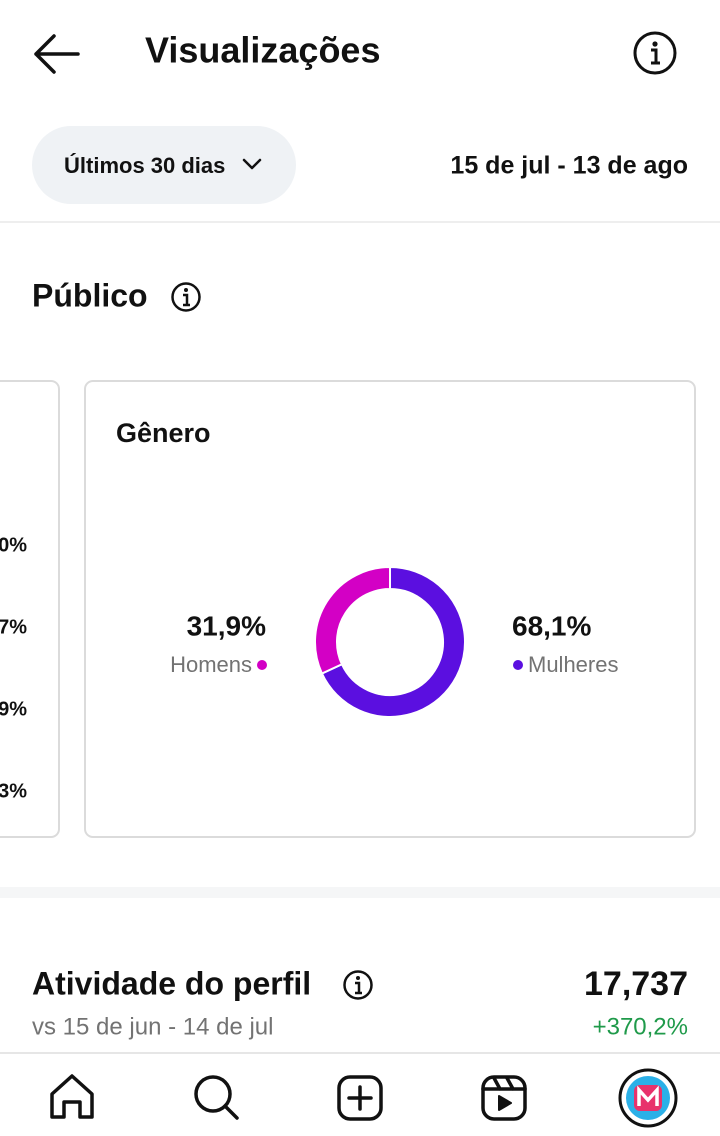 Image resolution: width=720 pixels, height=1136 pixels. Describe the element at coordinates (551, 625) in the screenshot. I see `value-label: 68,1%` at that location.